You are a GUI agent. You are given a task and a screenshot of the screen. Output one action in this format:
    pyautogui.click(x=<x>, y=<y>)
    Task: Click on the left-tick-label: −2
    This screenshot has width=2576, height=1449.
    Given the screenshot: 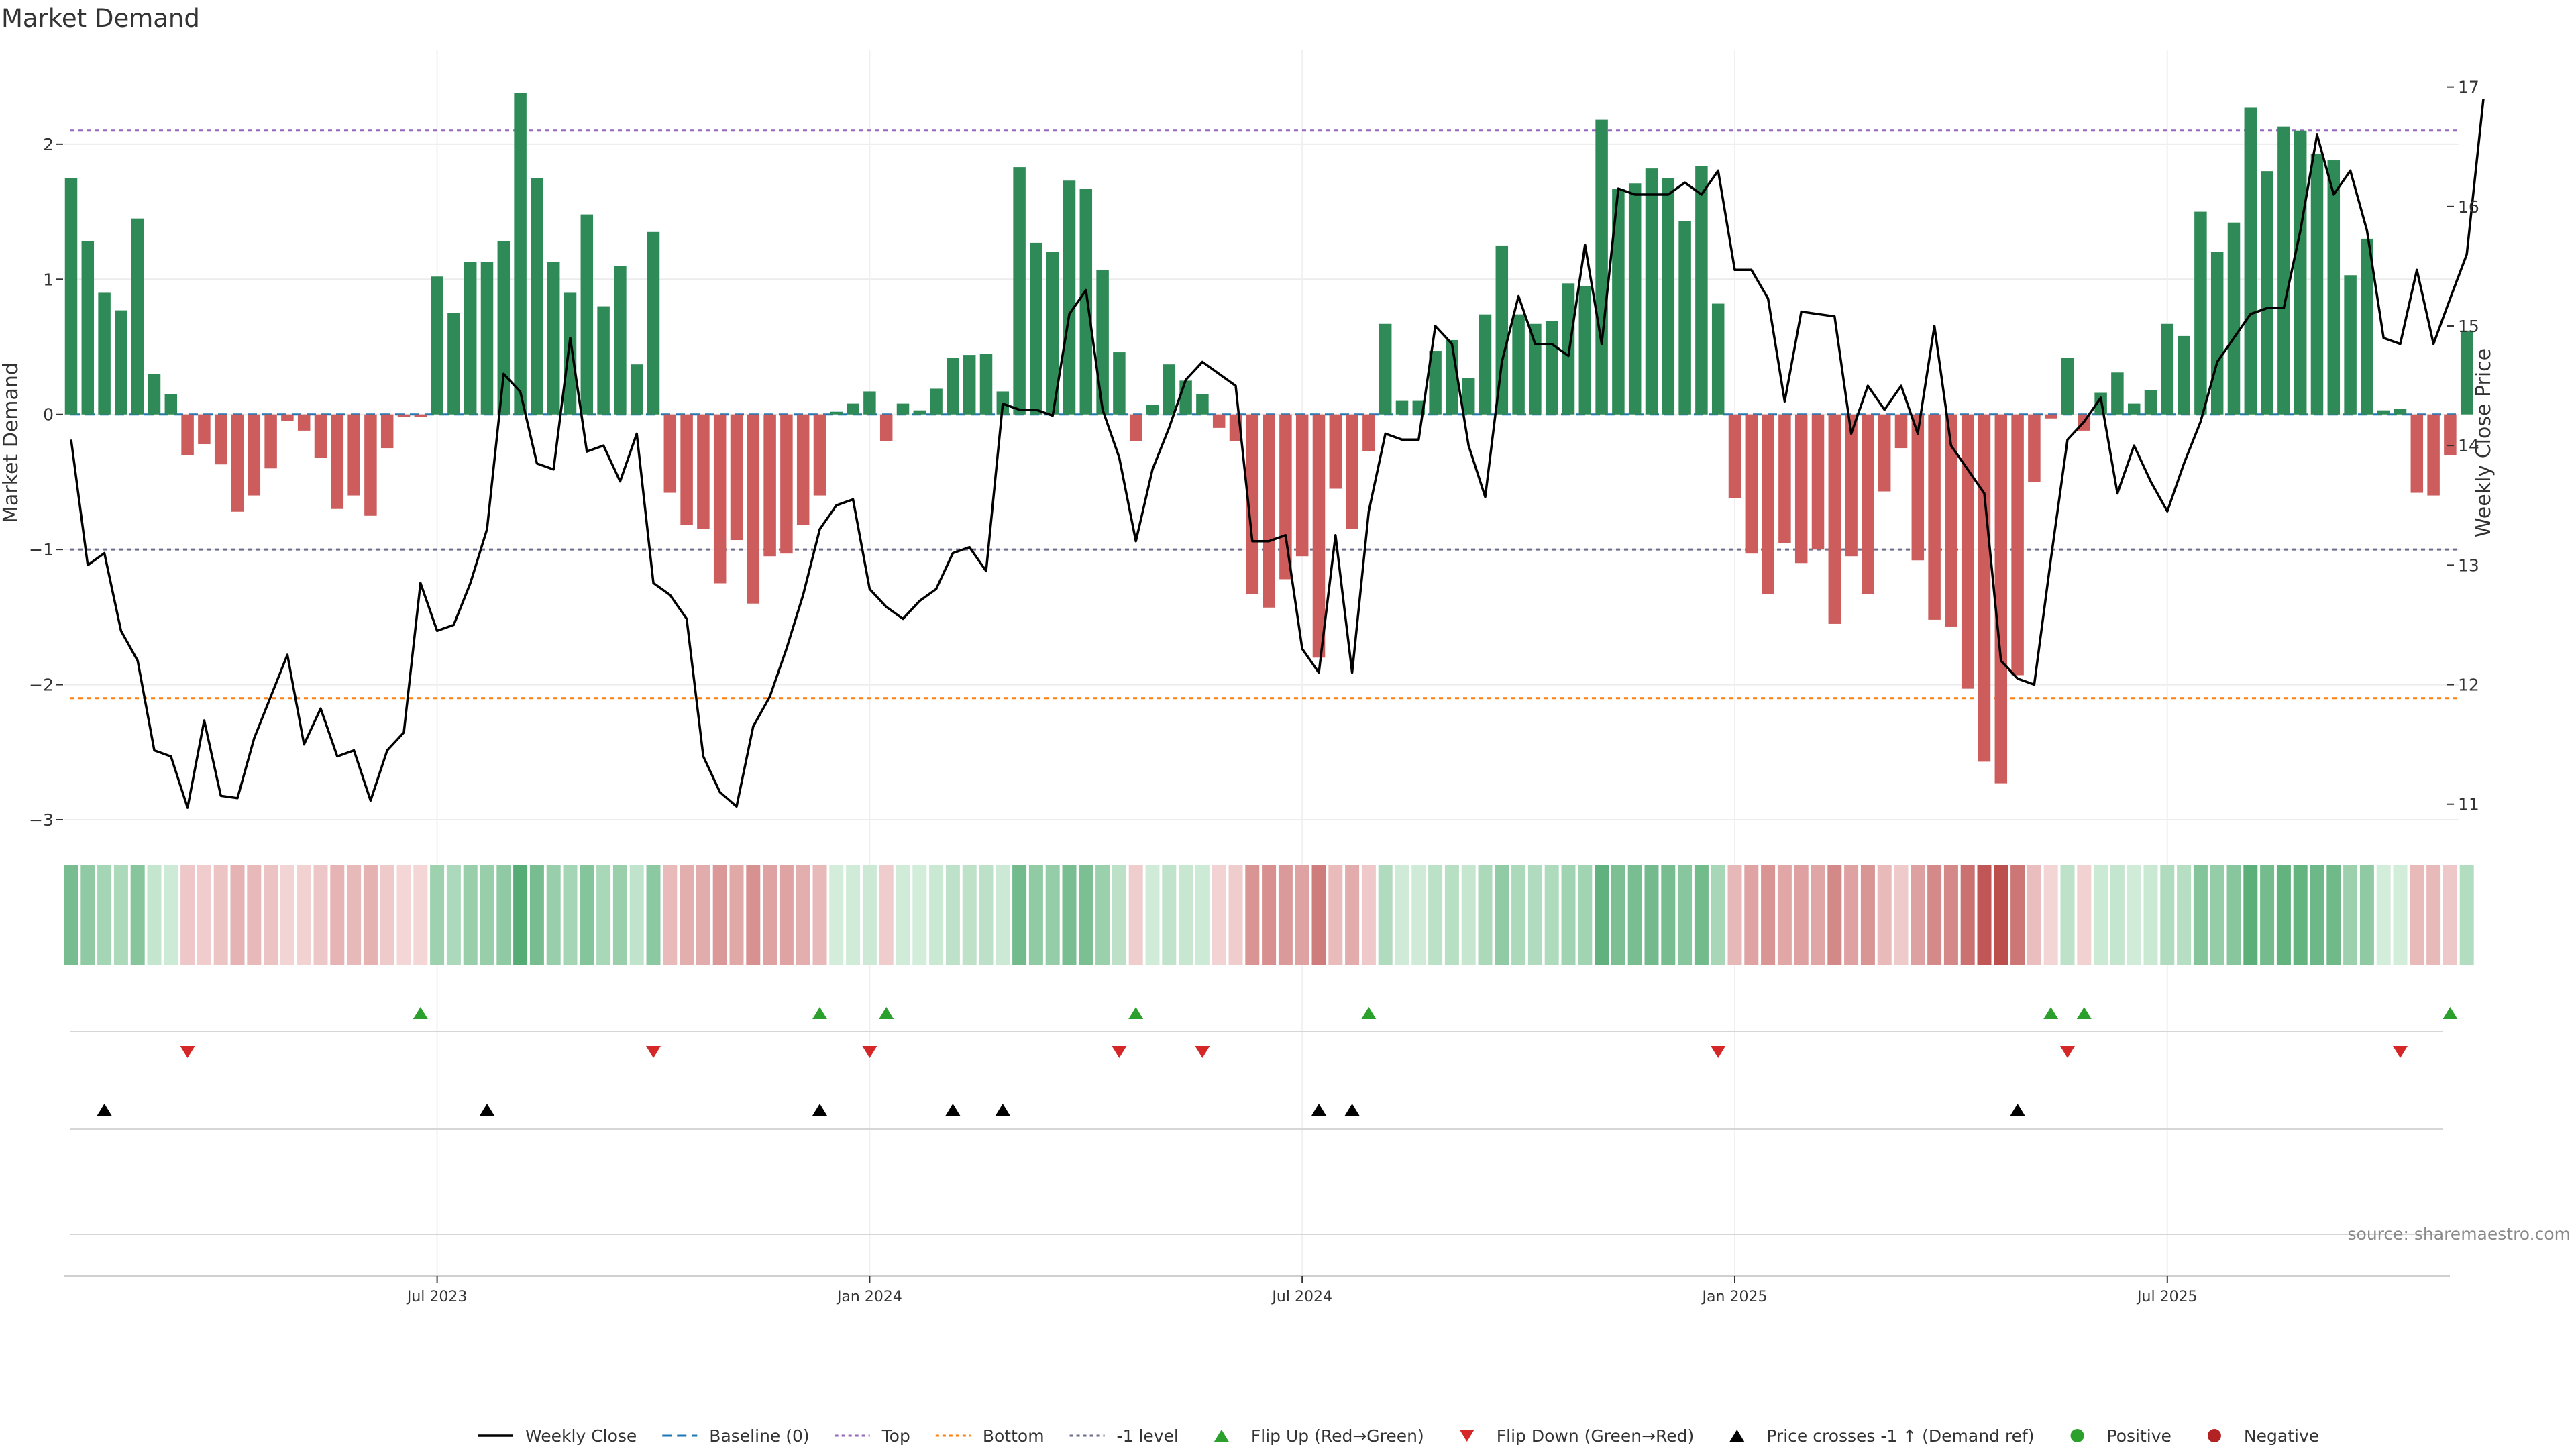 What is the action you would take?
    pyautogui.click(x=41, y=685)
    